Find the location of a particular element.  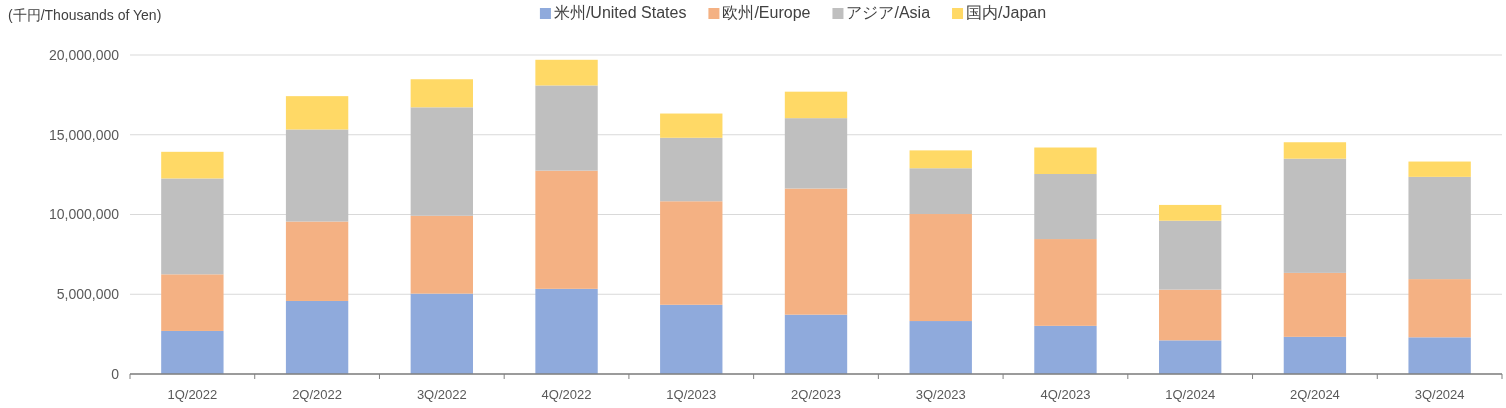

x-tick-label: 4Q/2022 is located at coordinates (566, 394).